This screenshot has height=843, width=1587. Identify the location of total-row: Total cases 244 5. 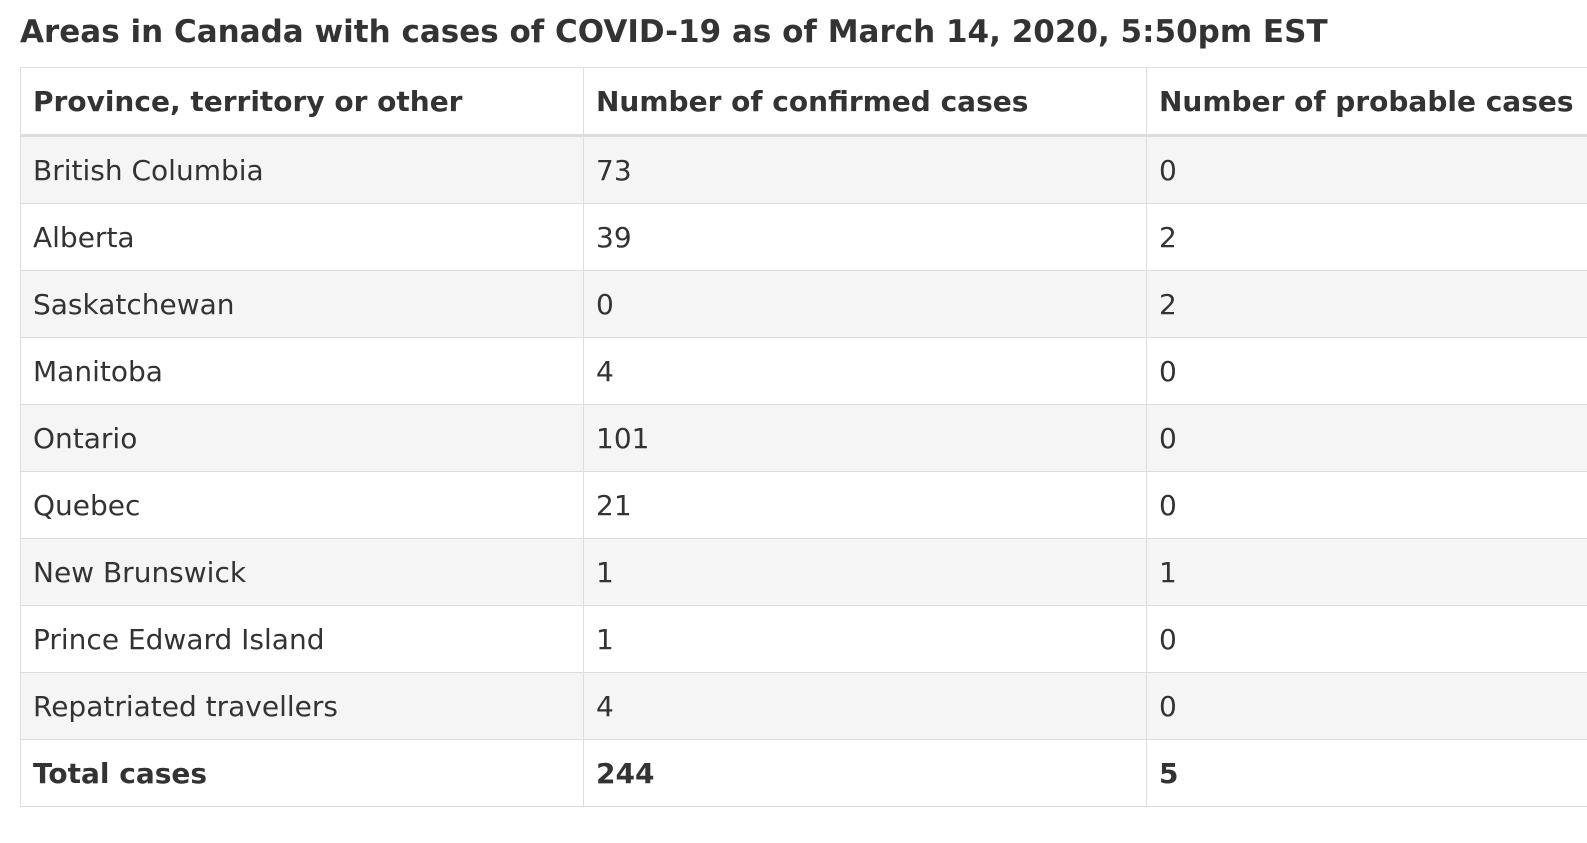
(803, 773).